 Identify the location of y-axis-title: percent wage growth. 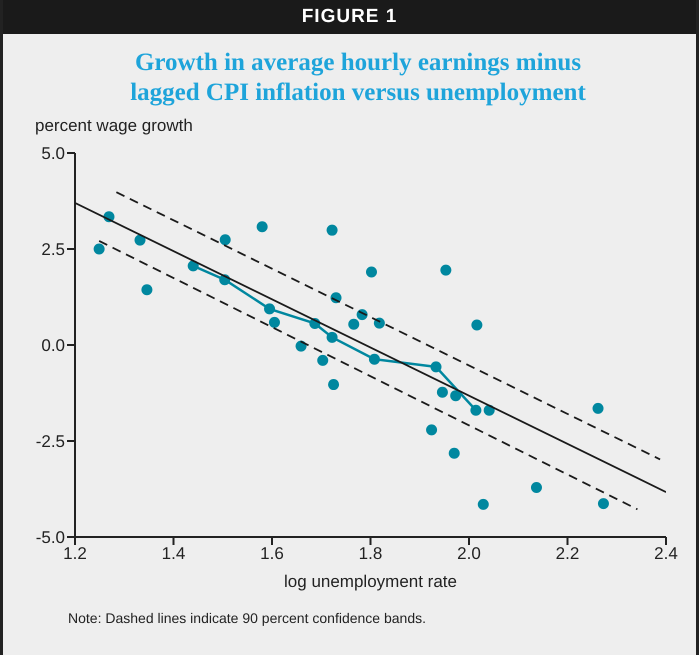
(114, 126).